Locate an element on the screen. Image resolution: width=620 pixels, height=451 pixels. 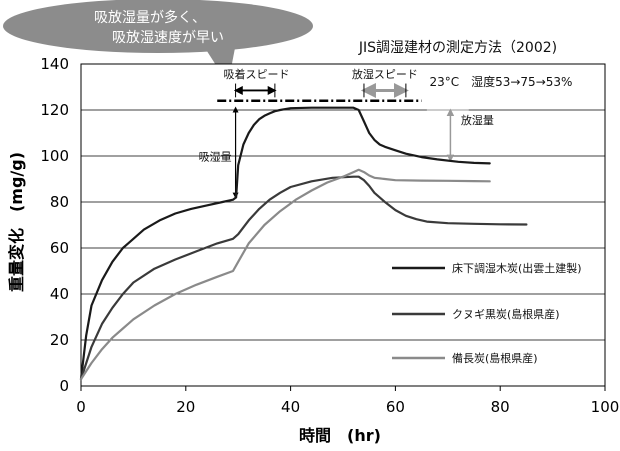
y-tick-label-100: 100 is located at coordinates (54, 156).